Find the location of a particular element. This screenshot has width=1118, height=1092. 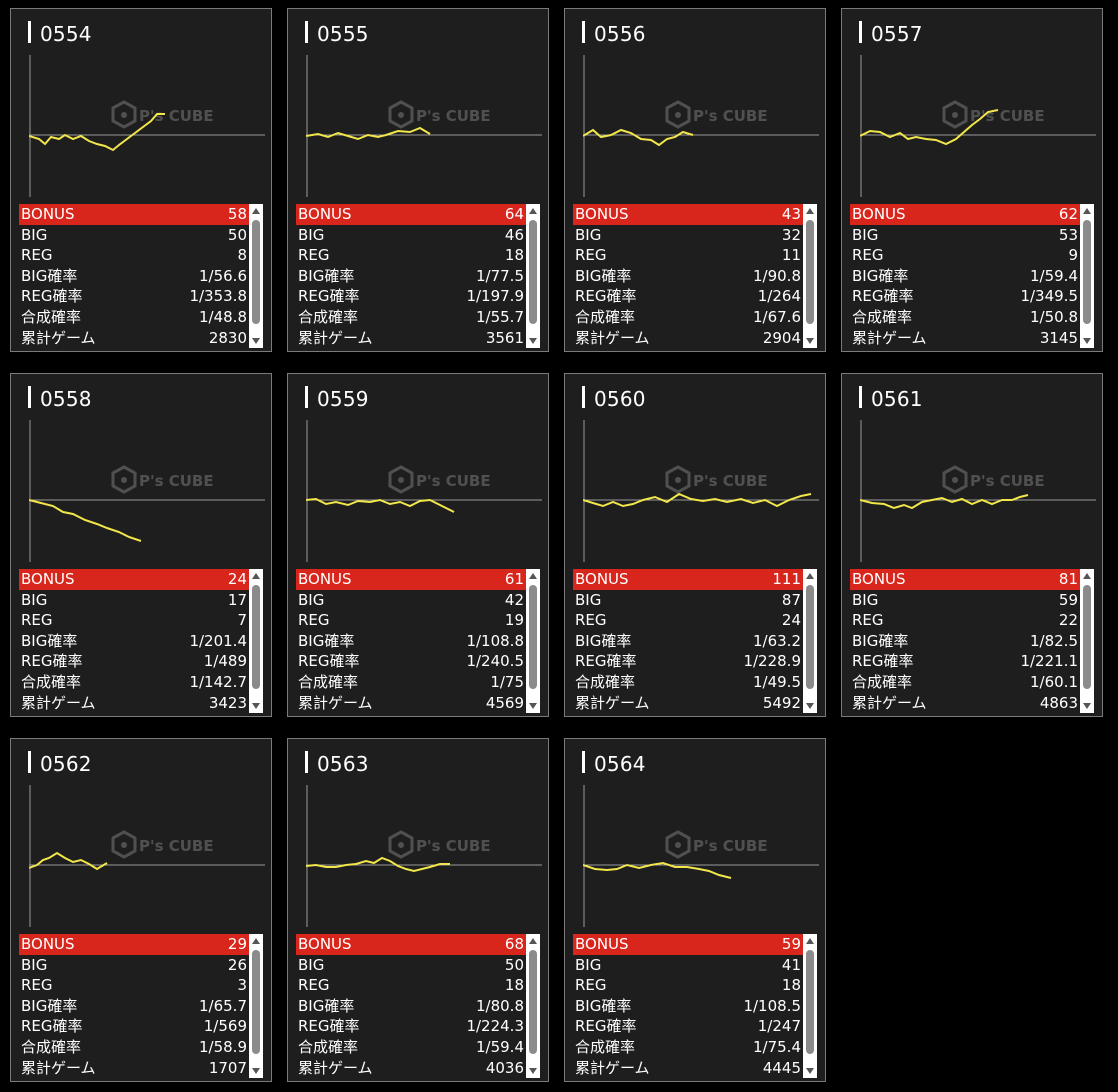

stat-value: 2904 is located at coordinates (781, 337).